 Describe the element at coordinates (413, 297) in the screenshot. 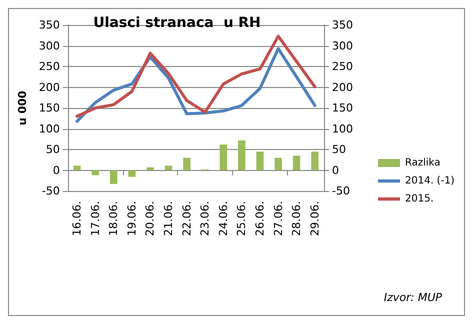

I see `text: Izvor: MUP` at that location.